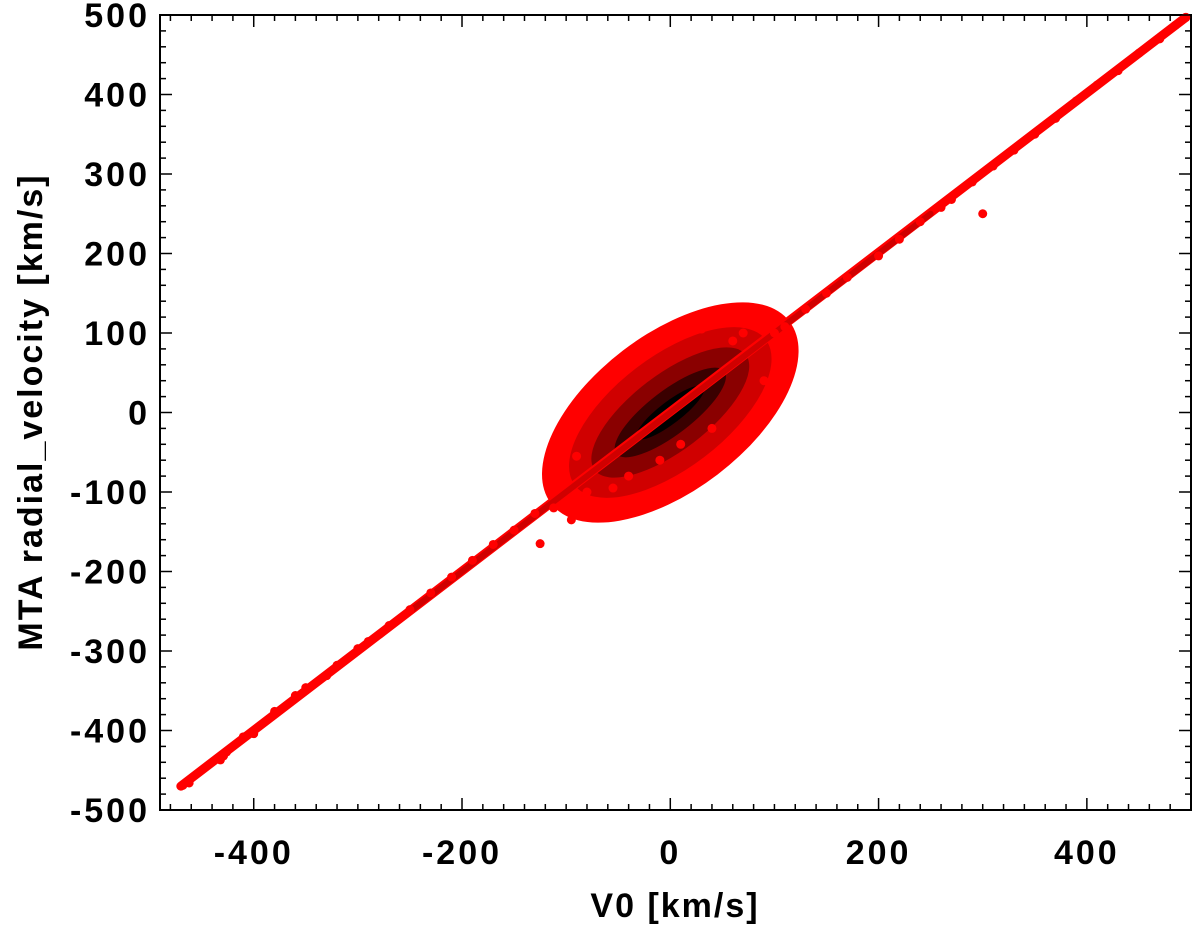 This screenshot has height=931, width=1200. What do you see at coordinates (110, 415) in the screenshot?
I see `y-tick-labels: -500 -400 -300 -200 -100 0 100 200 300 400 500` at bounding box center [110, 415].